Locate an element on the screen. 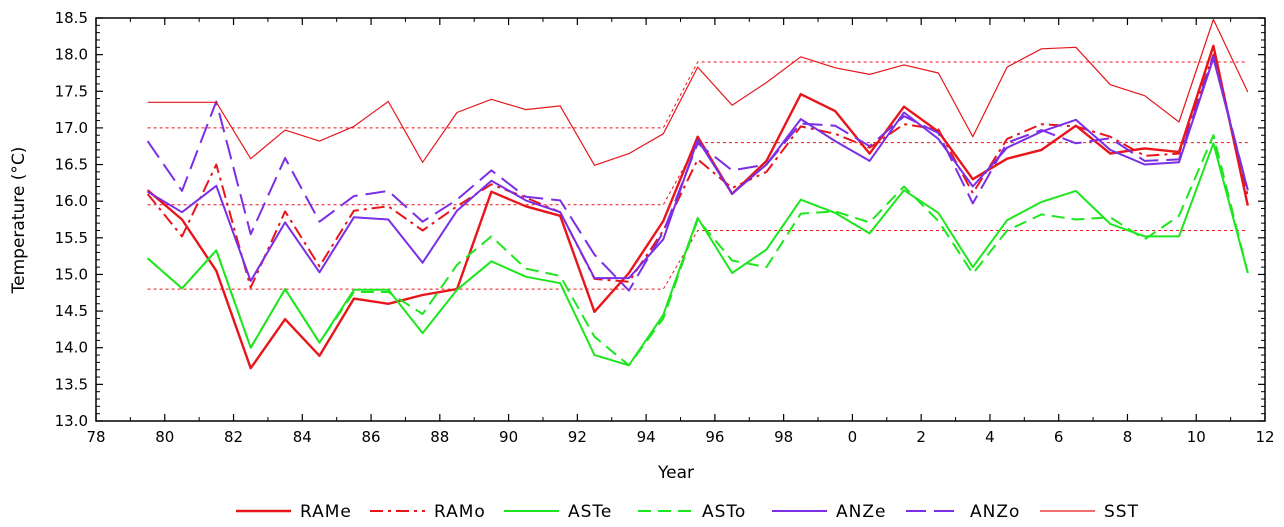 The width and height of the screenshot is (1284, 527). x-tick-label: 4 is located at coordinates (990, 437).